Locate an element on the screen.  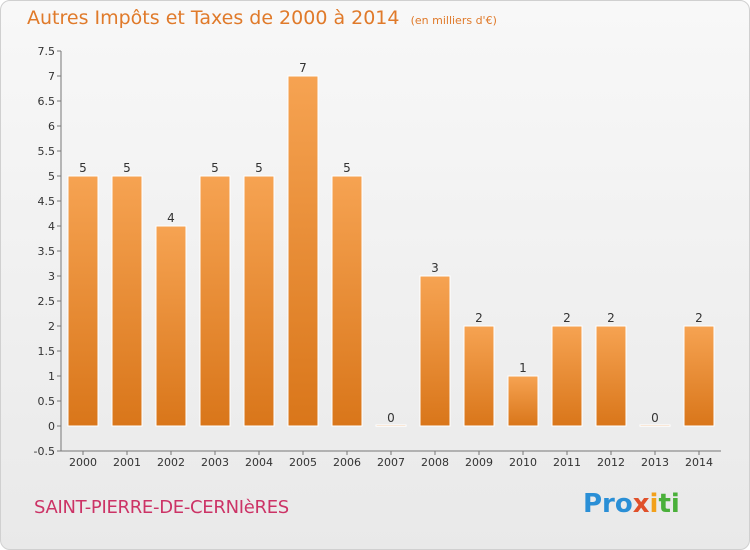
commune-name: SAINT-PIERRE-DE-CERNIèRES is located at coordinates (161, 507).